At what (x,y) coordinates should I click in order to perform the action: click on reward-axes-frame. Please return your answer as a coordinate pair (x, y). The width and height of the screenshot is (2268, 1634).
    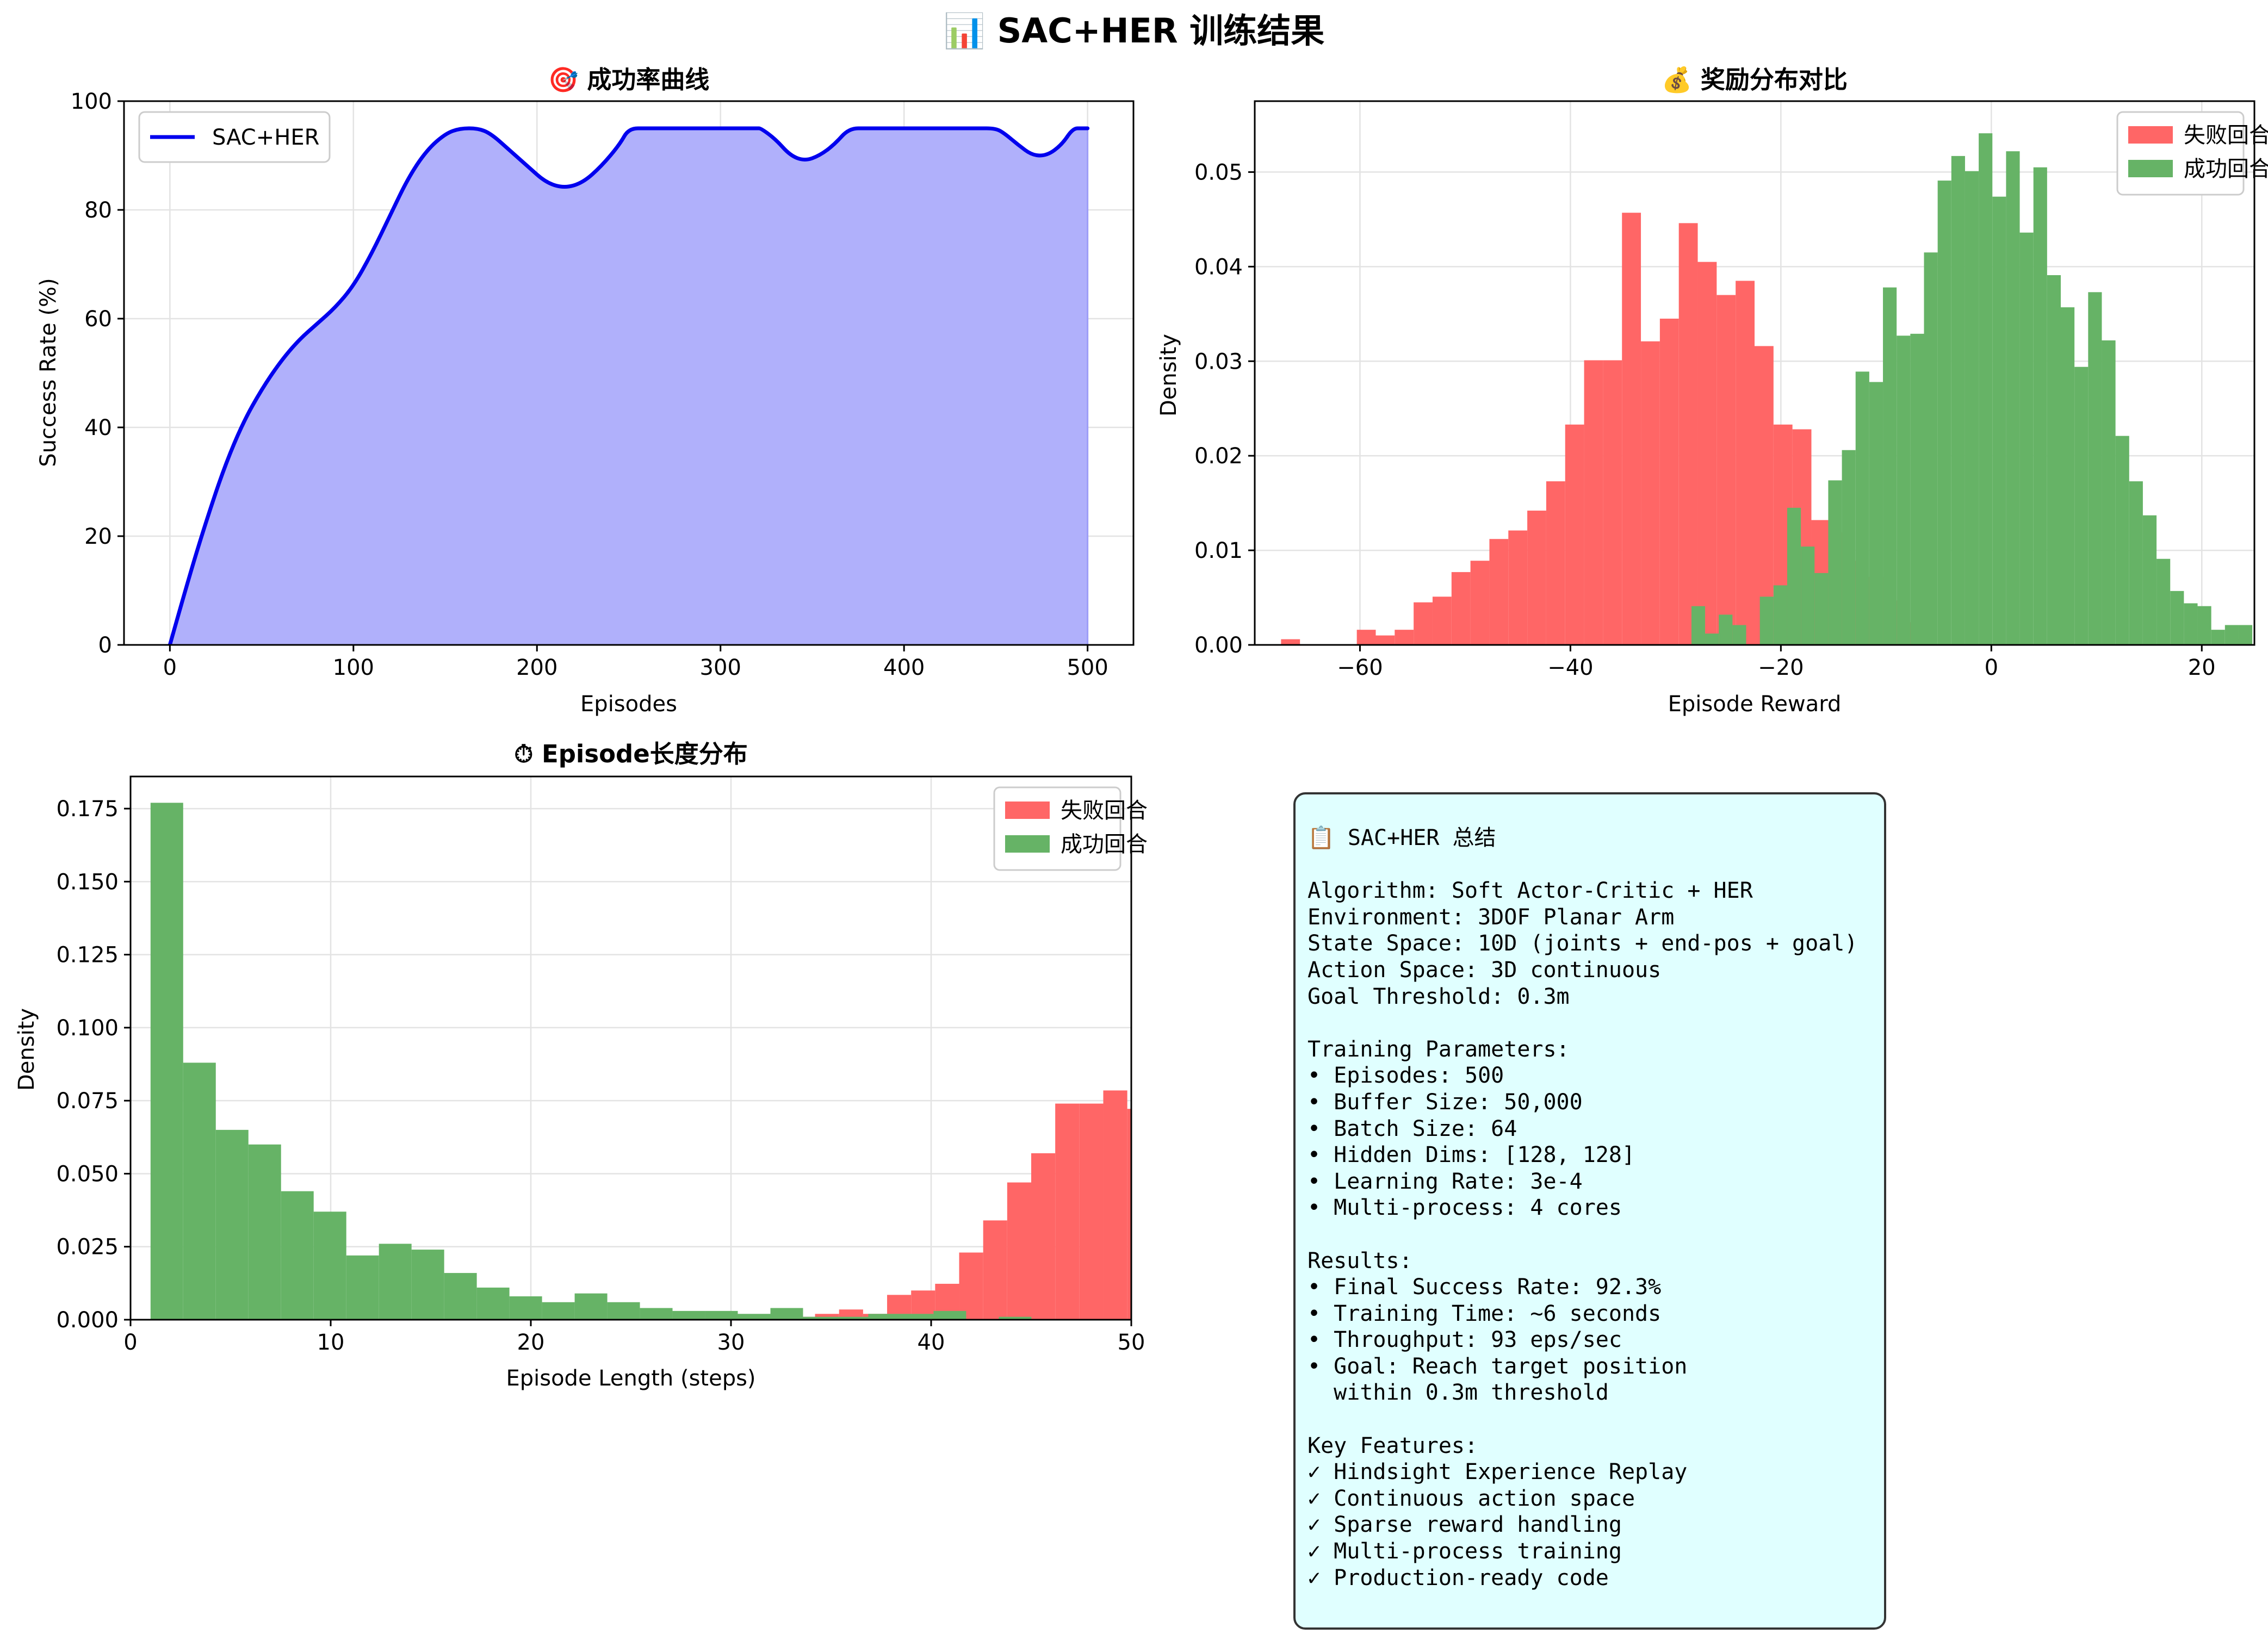
    Looking at the image, I should click on (1755, 373).